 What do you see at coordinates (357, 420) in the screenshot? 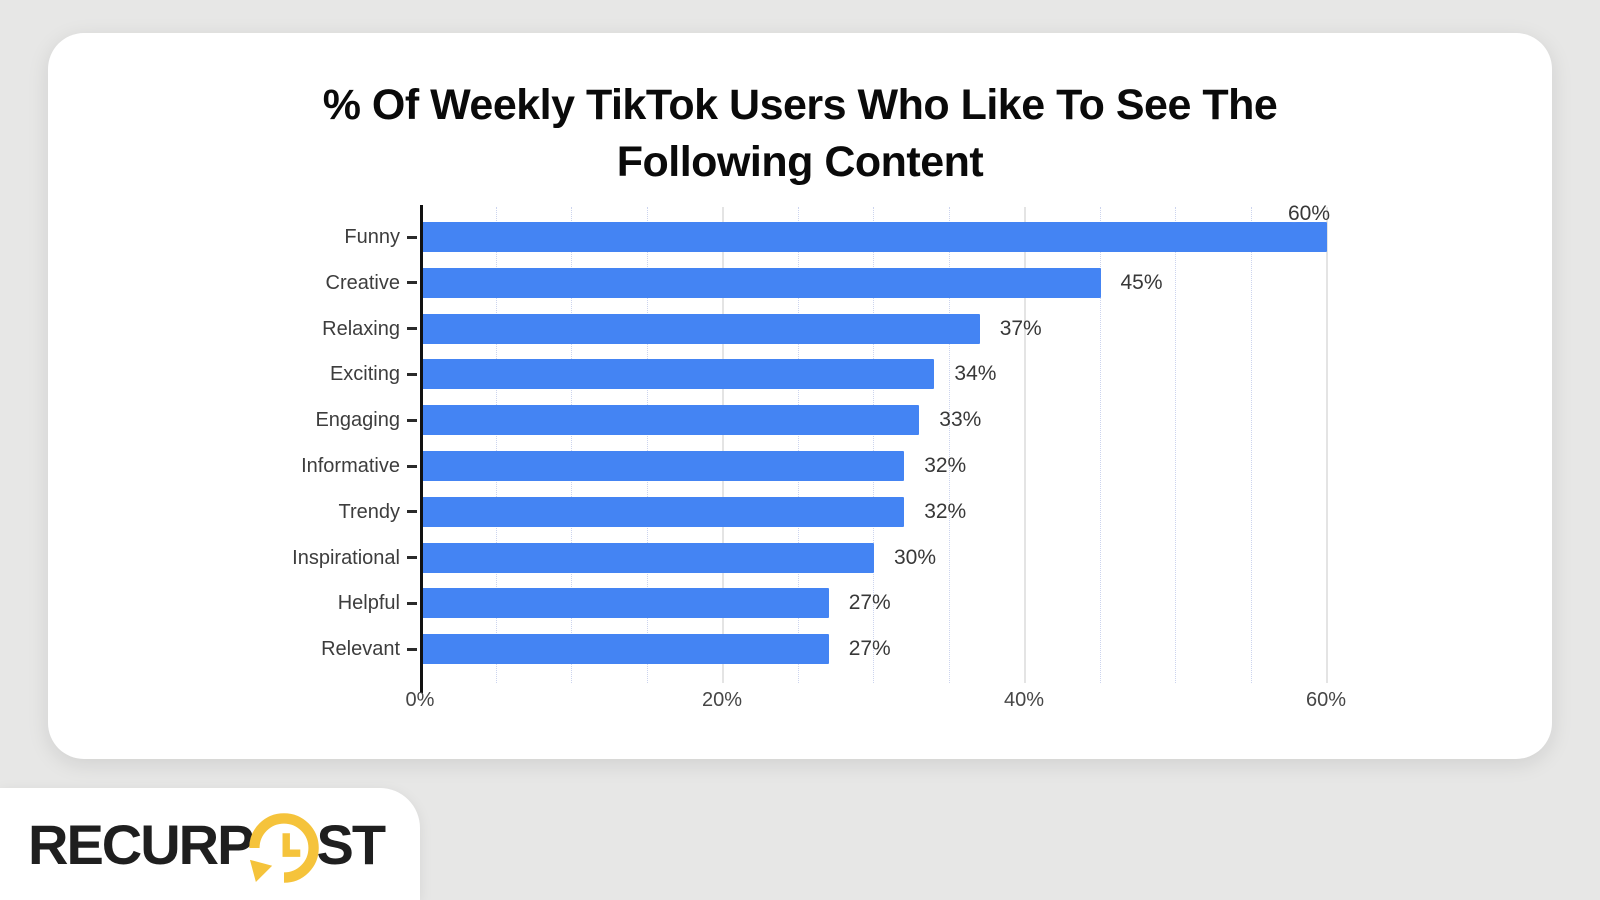
I see `category-label: Engaging` at bounding box center [357, 420].